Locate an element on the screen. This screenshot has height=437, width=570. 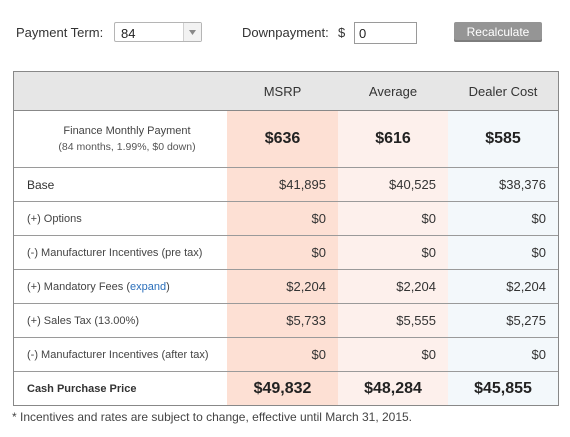
finance-dealer-cost: $585 is located at coordinates (503, 139).